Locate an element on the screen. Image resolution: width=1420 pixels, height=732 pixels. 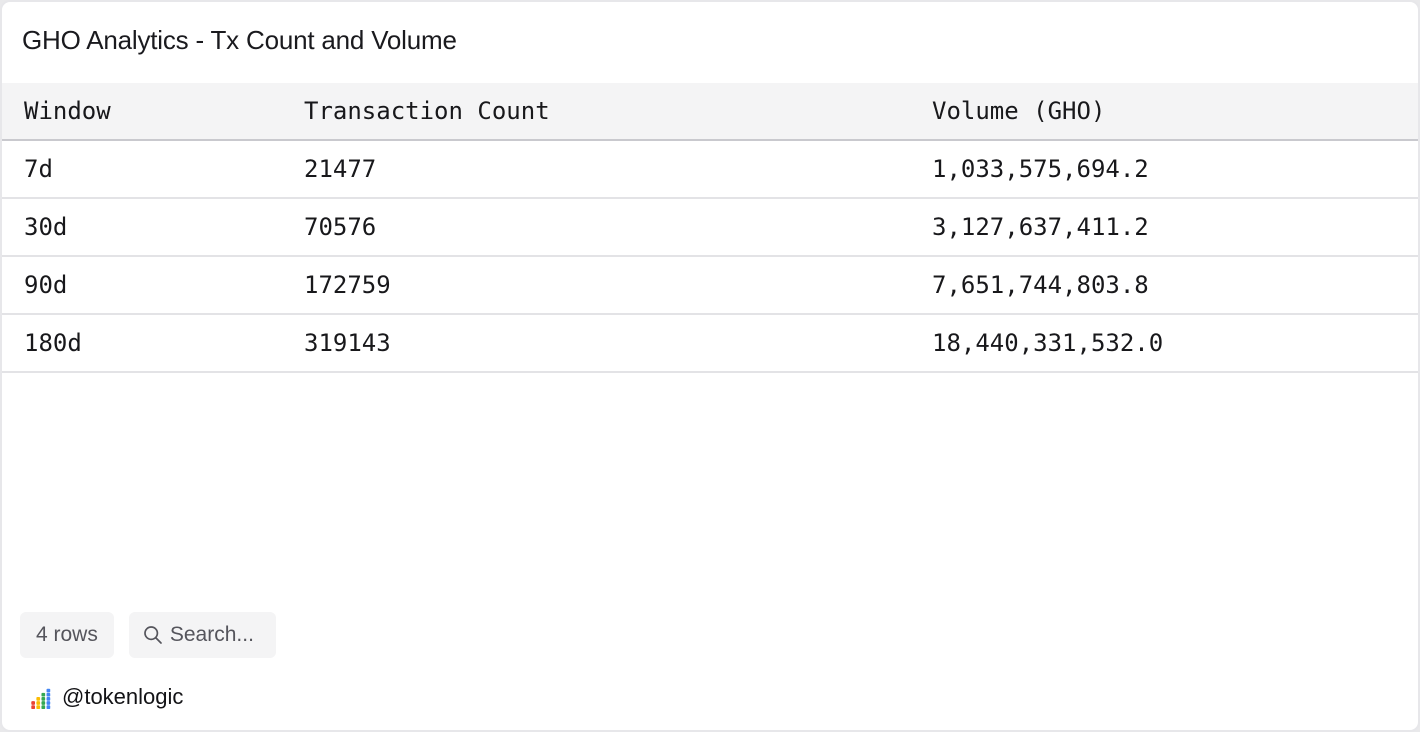
cell-volume: 18,440,331,532.0 is located at coordinates (1048, 343).